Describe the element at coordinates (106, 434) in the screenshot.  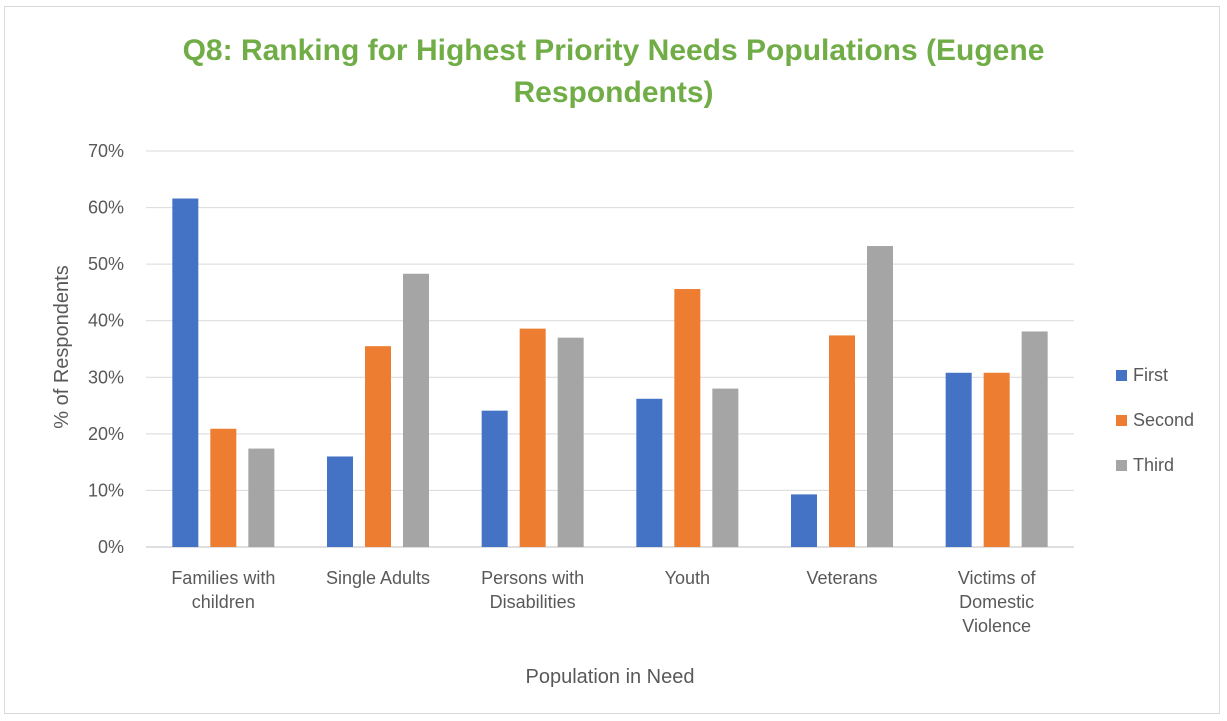
I see `y-tick-label: 20%` at that location.